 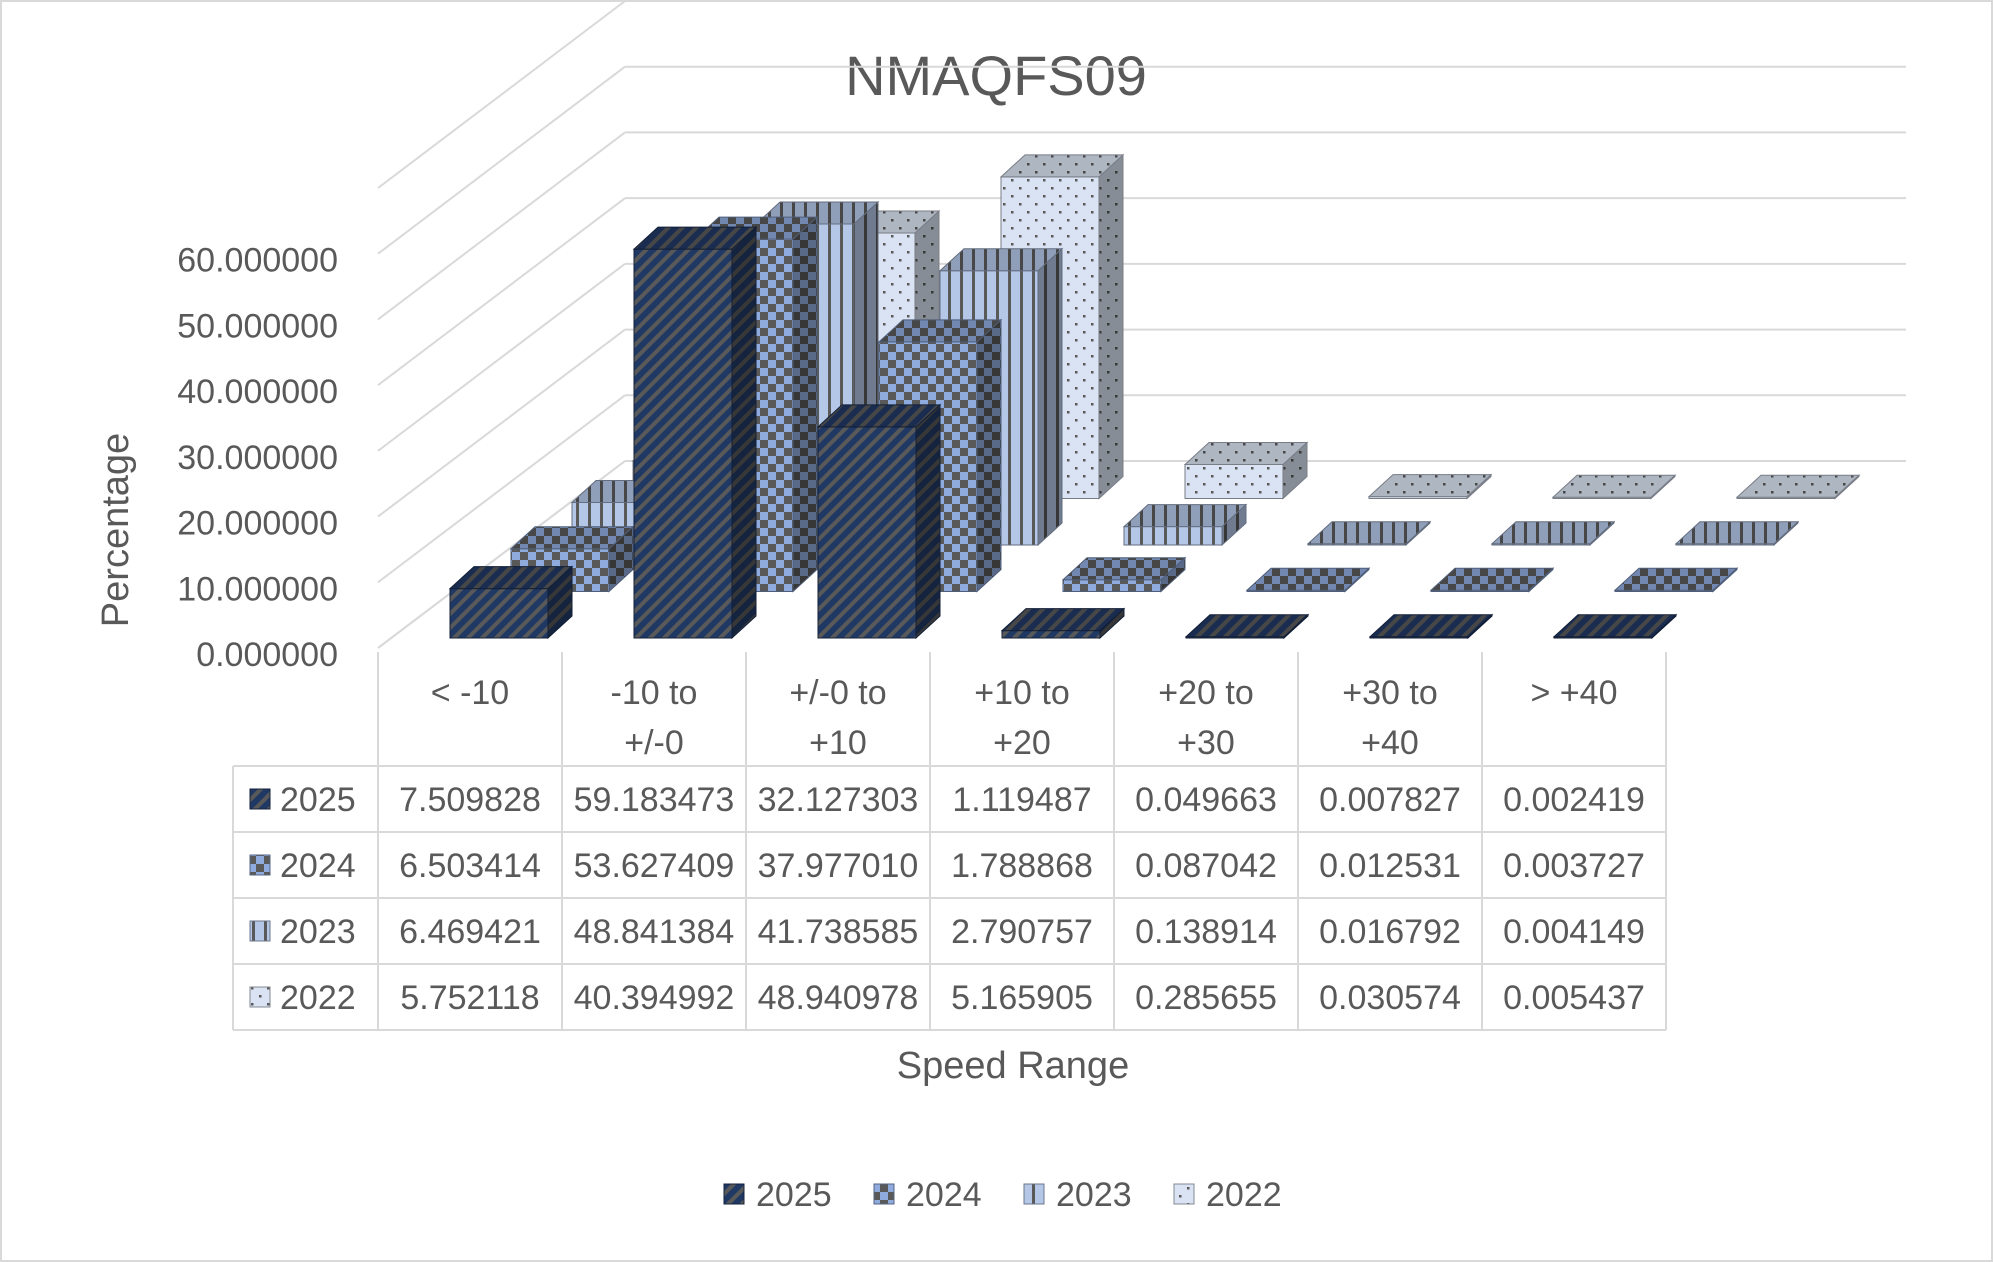 I want to click on table-cell: 32.127303, so click(x=838, y=800).